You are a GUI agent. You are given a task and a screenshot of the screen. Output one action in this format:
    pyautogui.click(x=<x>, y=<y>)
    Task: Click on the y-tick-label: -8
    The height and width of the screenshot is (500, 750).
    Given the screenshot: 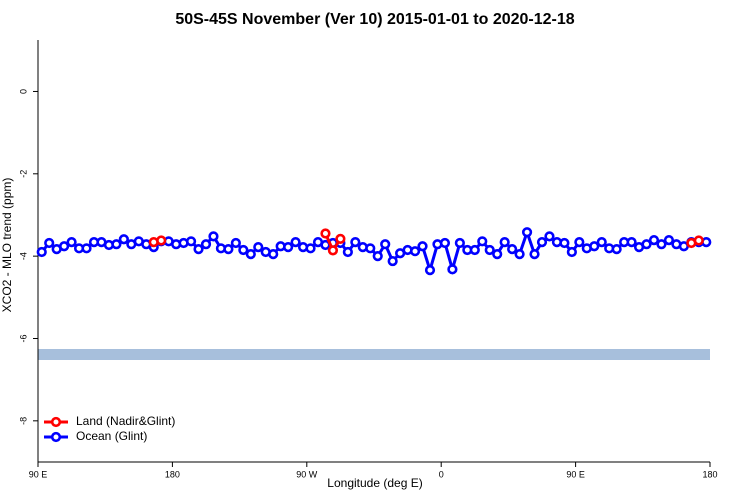 What is the action you would take?
    pyautogui.click(x=23, y=421)
    